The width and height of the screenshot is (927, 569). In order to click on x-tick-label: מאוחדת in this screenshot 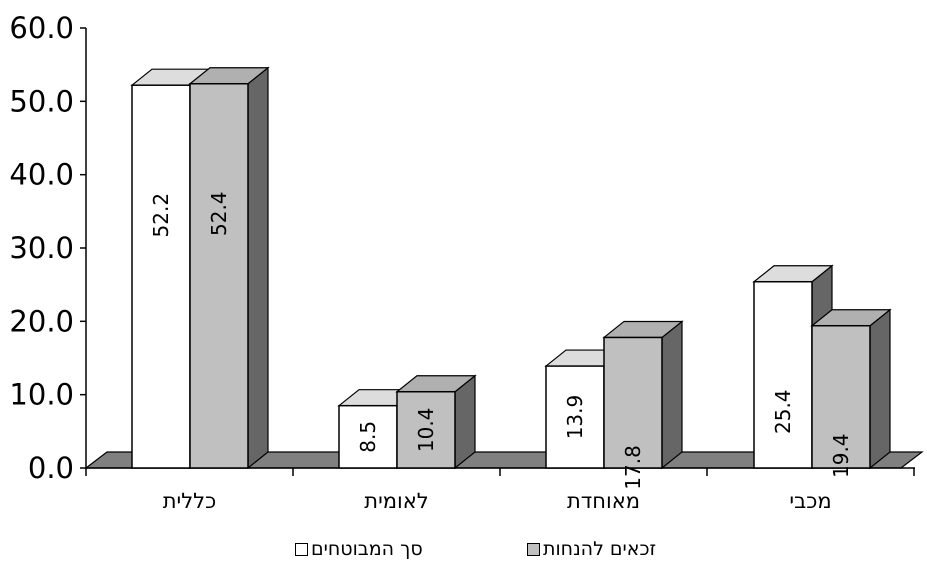, I will do `click(603, 501)`.